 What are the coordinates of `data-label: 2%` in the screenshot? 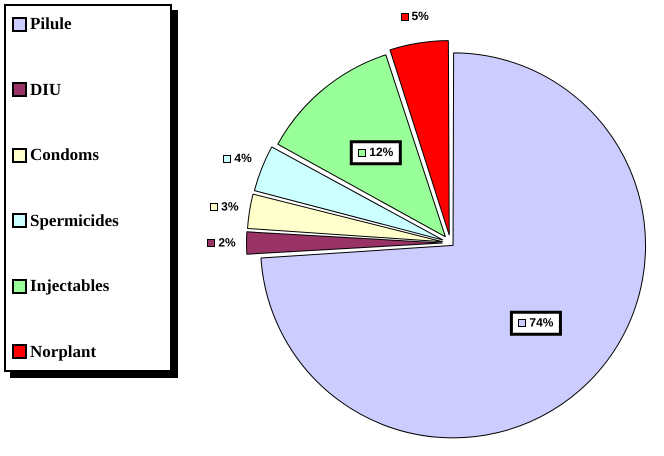 It's located at (227, 242).